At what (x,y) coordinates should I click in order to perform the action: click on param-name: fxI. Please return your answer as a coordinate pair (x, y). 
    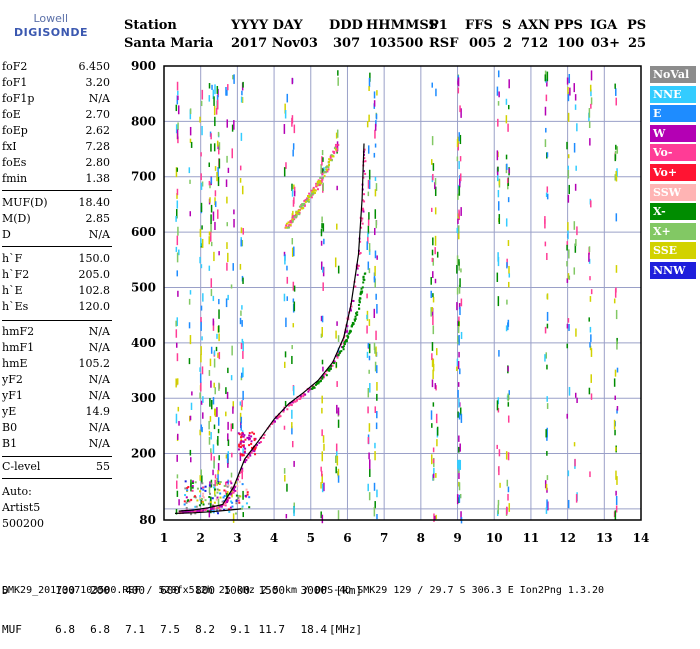
    Looking at the image, I should click on (9, 146).